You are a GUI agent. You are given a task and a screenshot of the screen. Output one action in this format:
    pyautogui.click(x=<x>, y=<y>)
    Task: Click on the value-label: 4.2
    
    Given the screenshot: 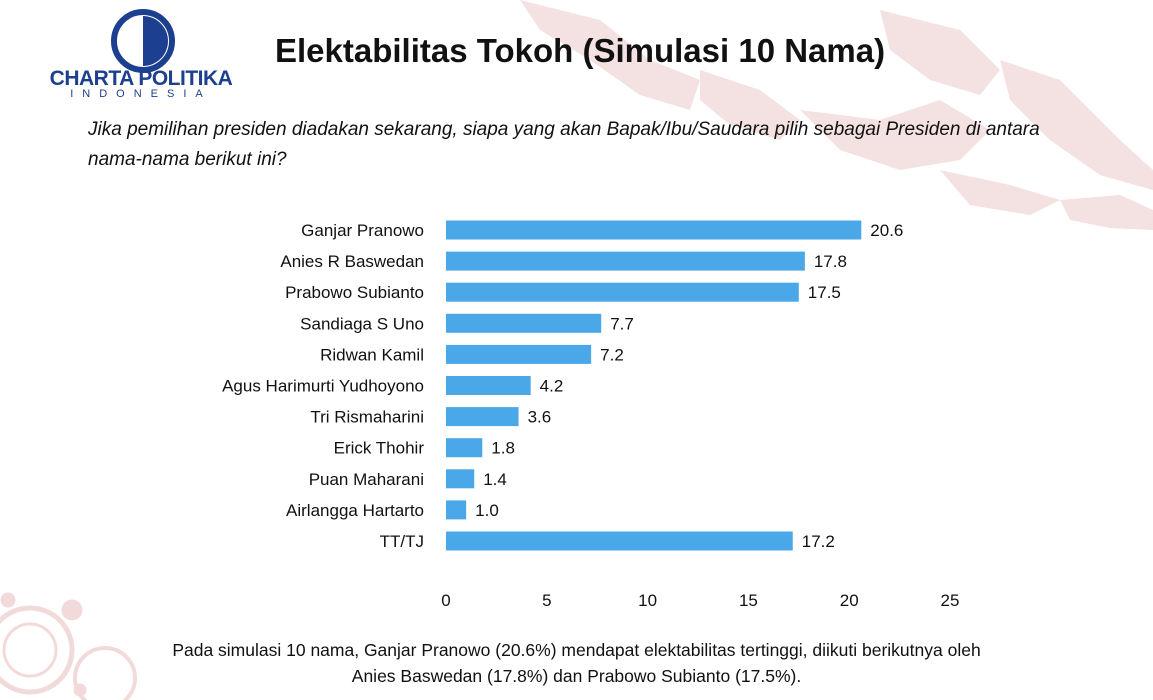 What is the action you would take?
    pyautogui.click(x=552, y=386)
    